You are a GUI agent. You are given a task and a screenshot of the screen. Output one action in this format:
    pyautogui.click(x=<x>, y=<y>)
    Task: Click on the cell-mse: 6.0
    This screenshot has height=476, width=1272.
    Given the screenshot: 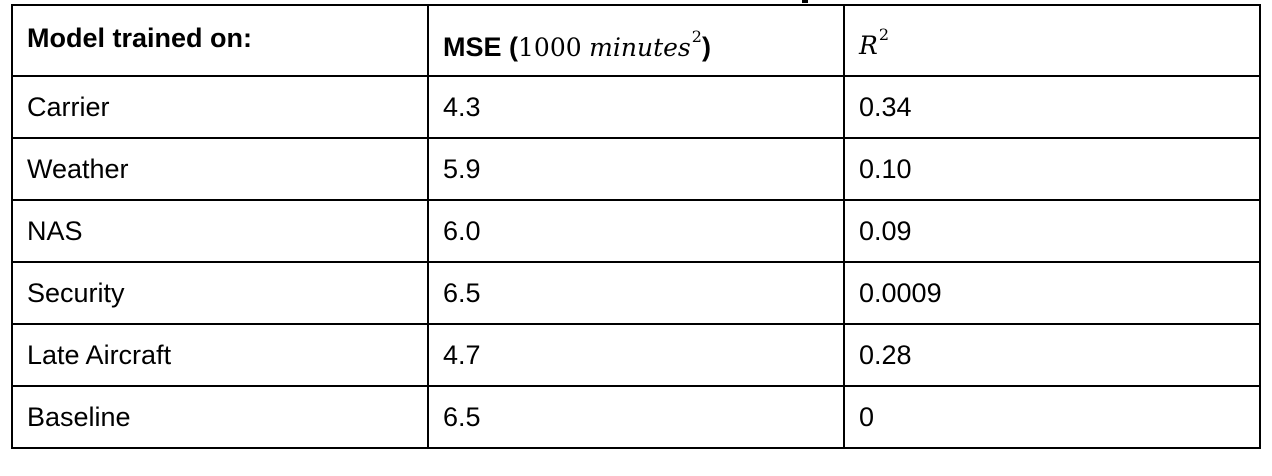 What is the action you would take?
    pyautogui.click(x=636, y=231)
    